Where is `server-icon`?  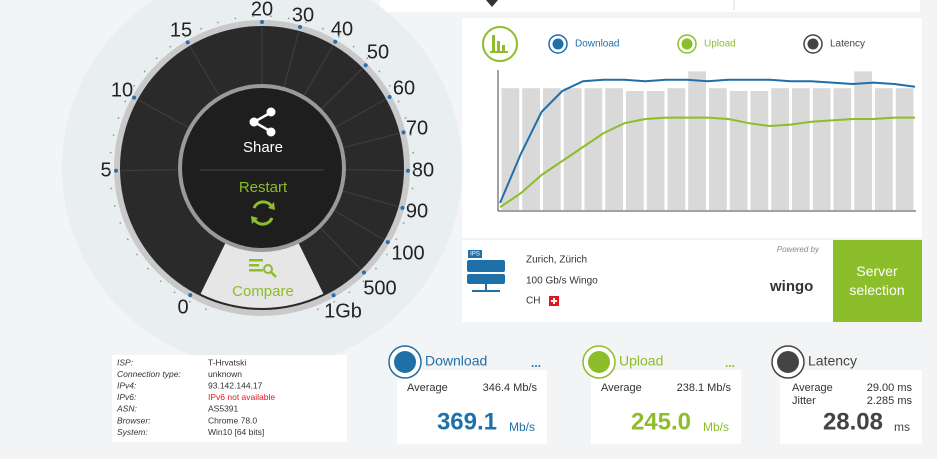 server-icon is located at coordinates (486, 266).